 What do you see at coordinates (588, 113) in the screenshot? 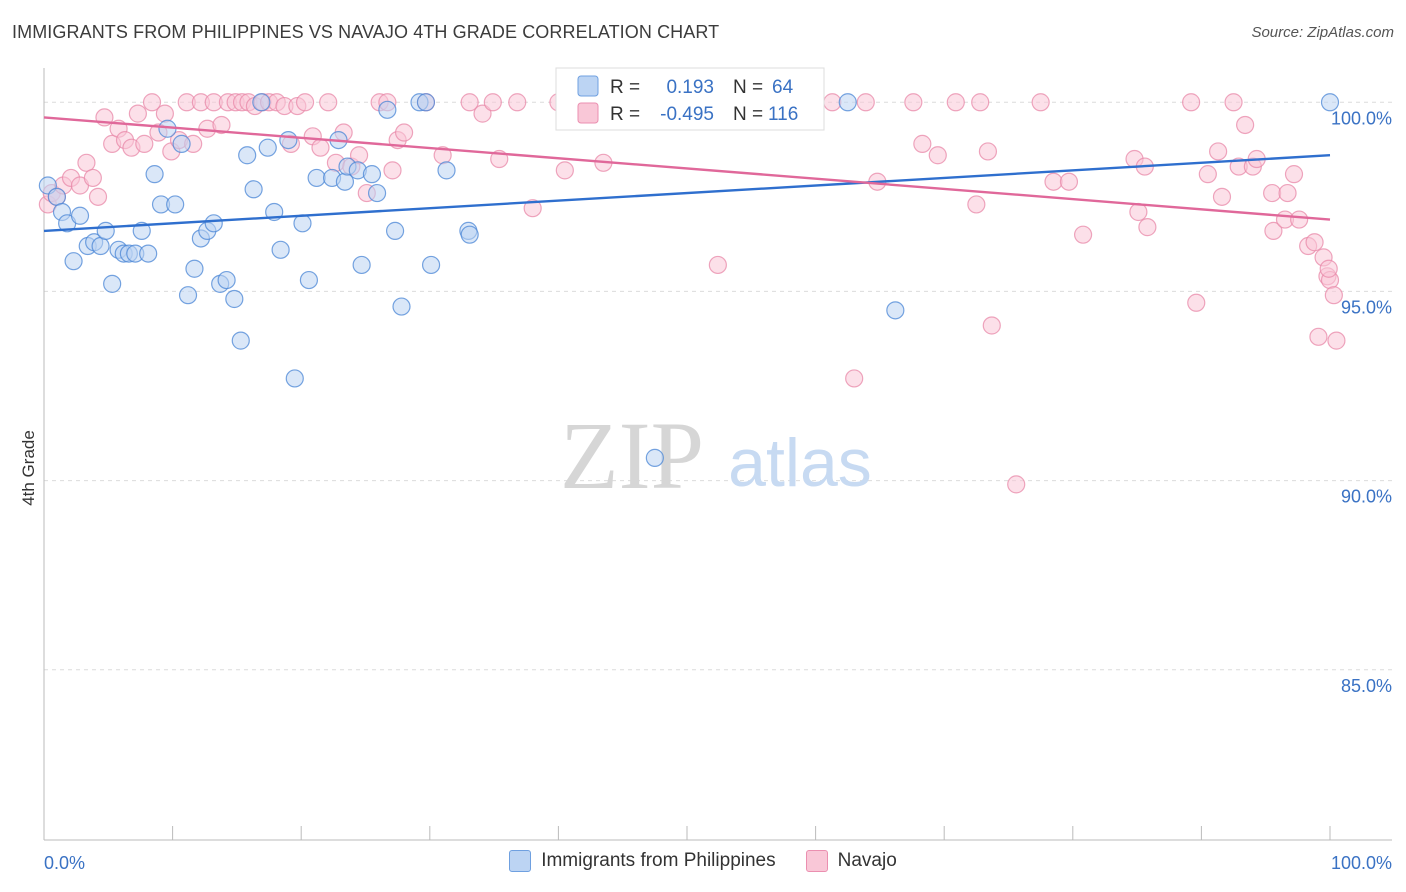
I see `stats-swatch-pink` at bounding box center [588, 113].